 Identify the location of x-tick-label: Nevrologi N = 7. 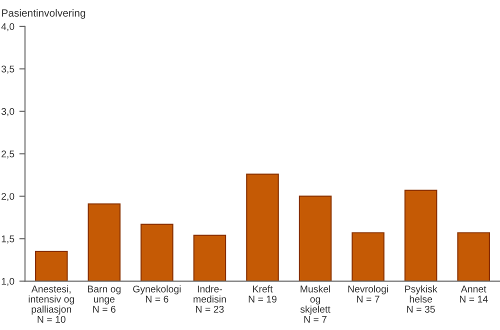
(368, 293).